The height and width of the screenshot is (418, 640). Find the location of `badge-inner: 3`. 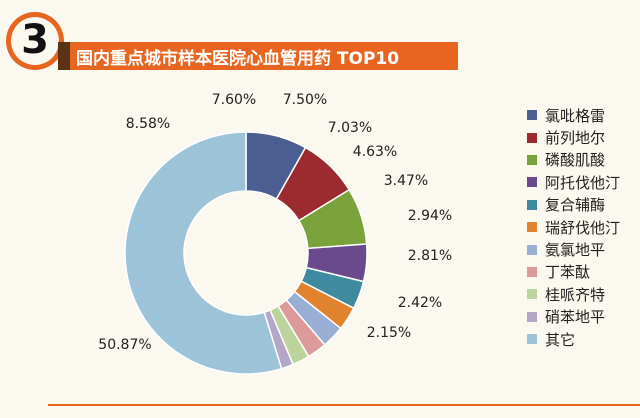

badge-inner: 3 is located at coordinates (35, 41).